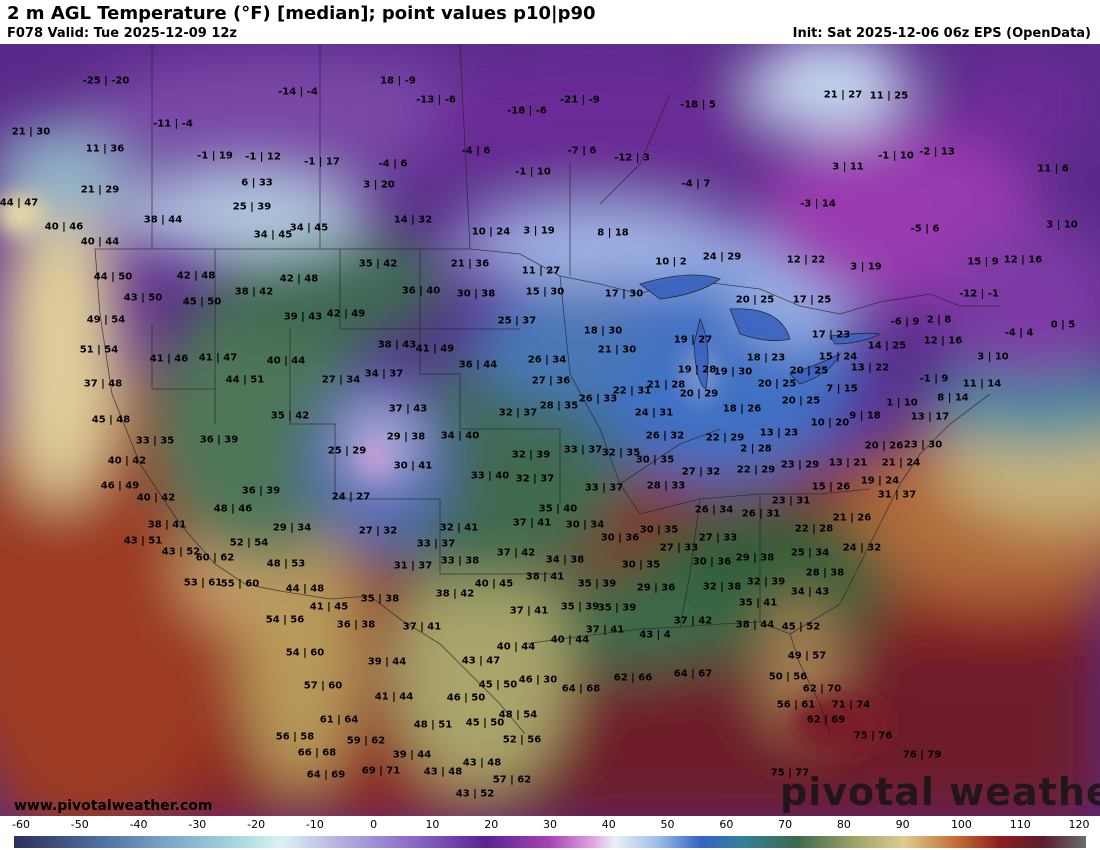 This screenshot has width=1100, height=850. I want to click on point-value: 9 | 18, so click(865, 416).